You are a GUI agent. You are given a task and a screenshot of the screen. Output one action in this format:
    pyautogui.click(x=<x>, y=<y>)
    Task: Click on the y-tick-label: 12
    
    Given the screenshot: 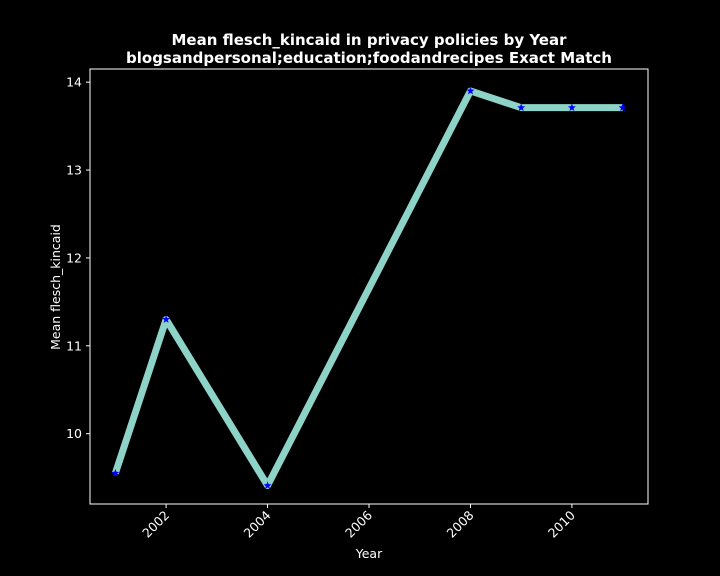 What is the action you would take?
    pyautogui.click(x=74, y=257)
    